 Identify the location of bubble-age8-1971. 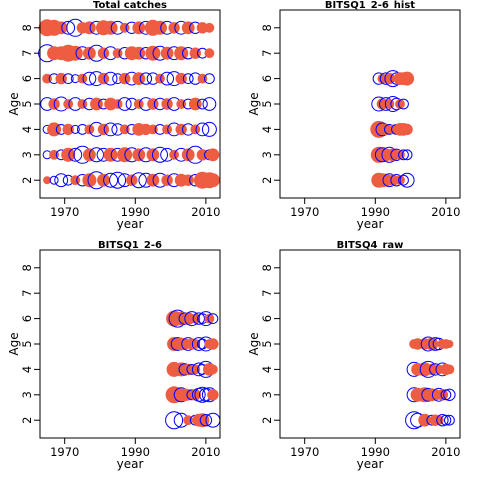
(68, 27).